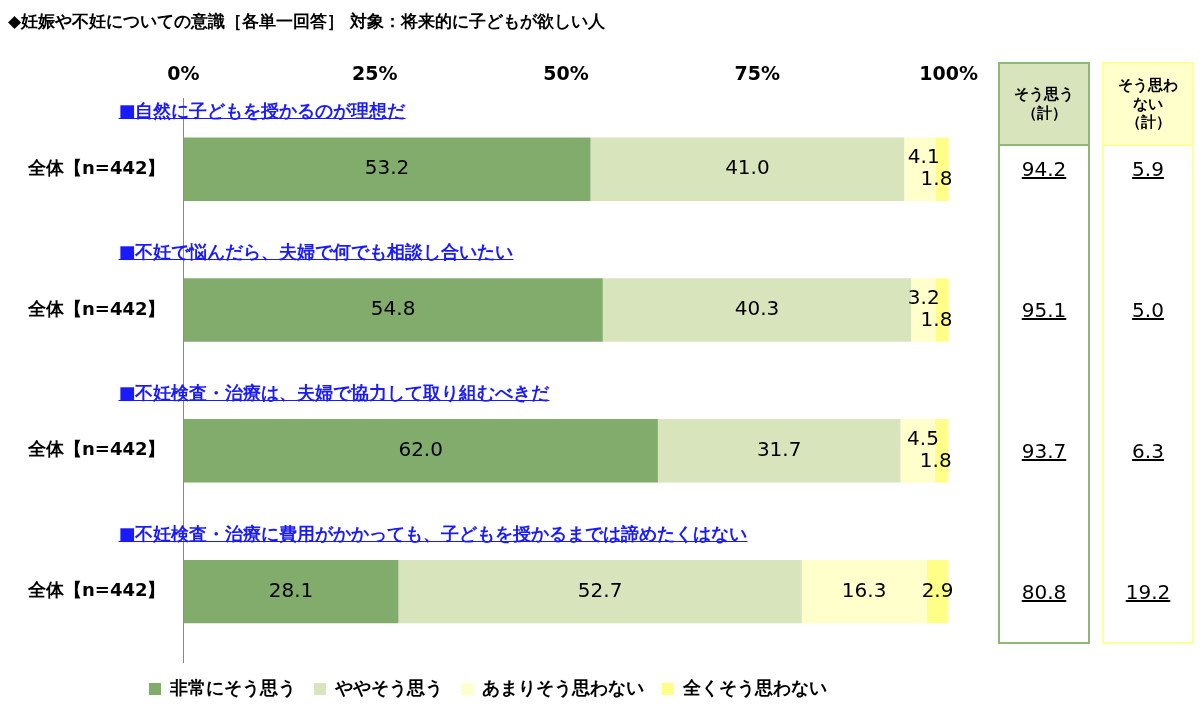  Describe the element at coordinates (1044, 591) in the screenshot. I see `text: 80.8` at that location.